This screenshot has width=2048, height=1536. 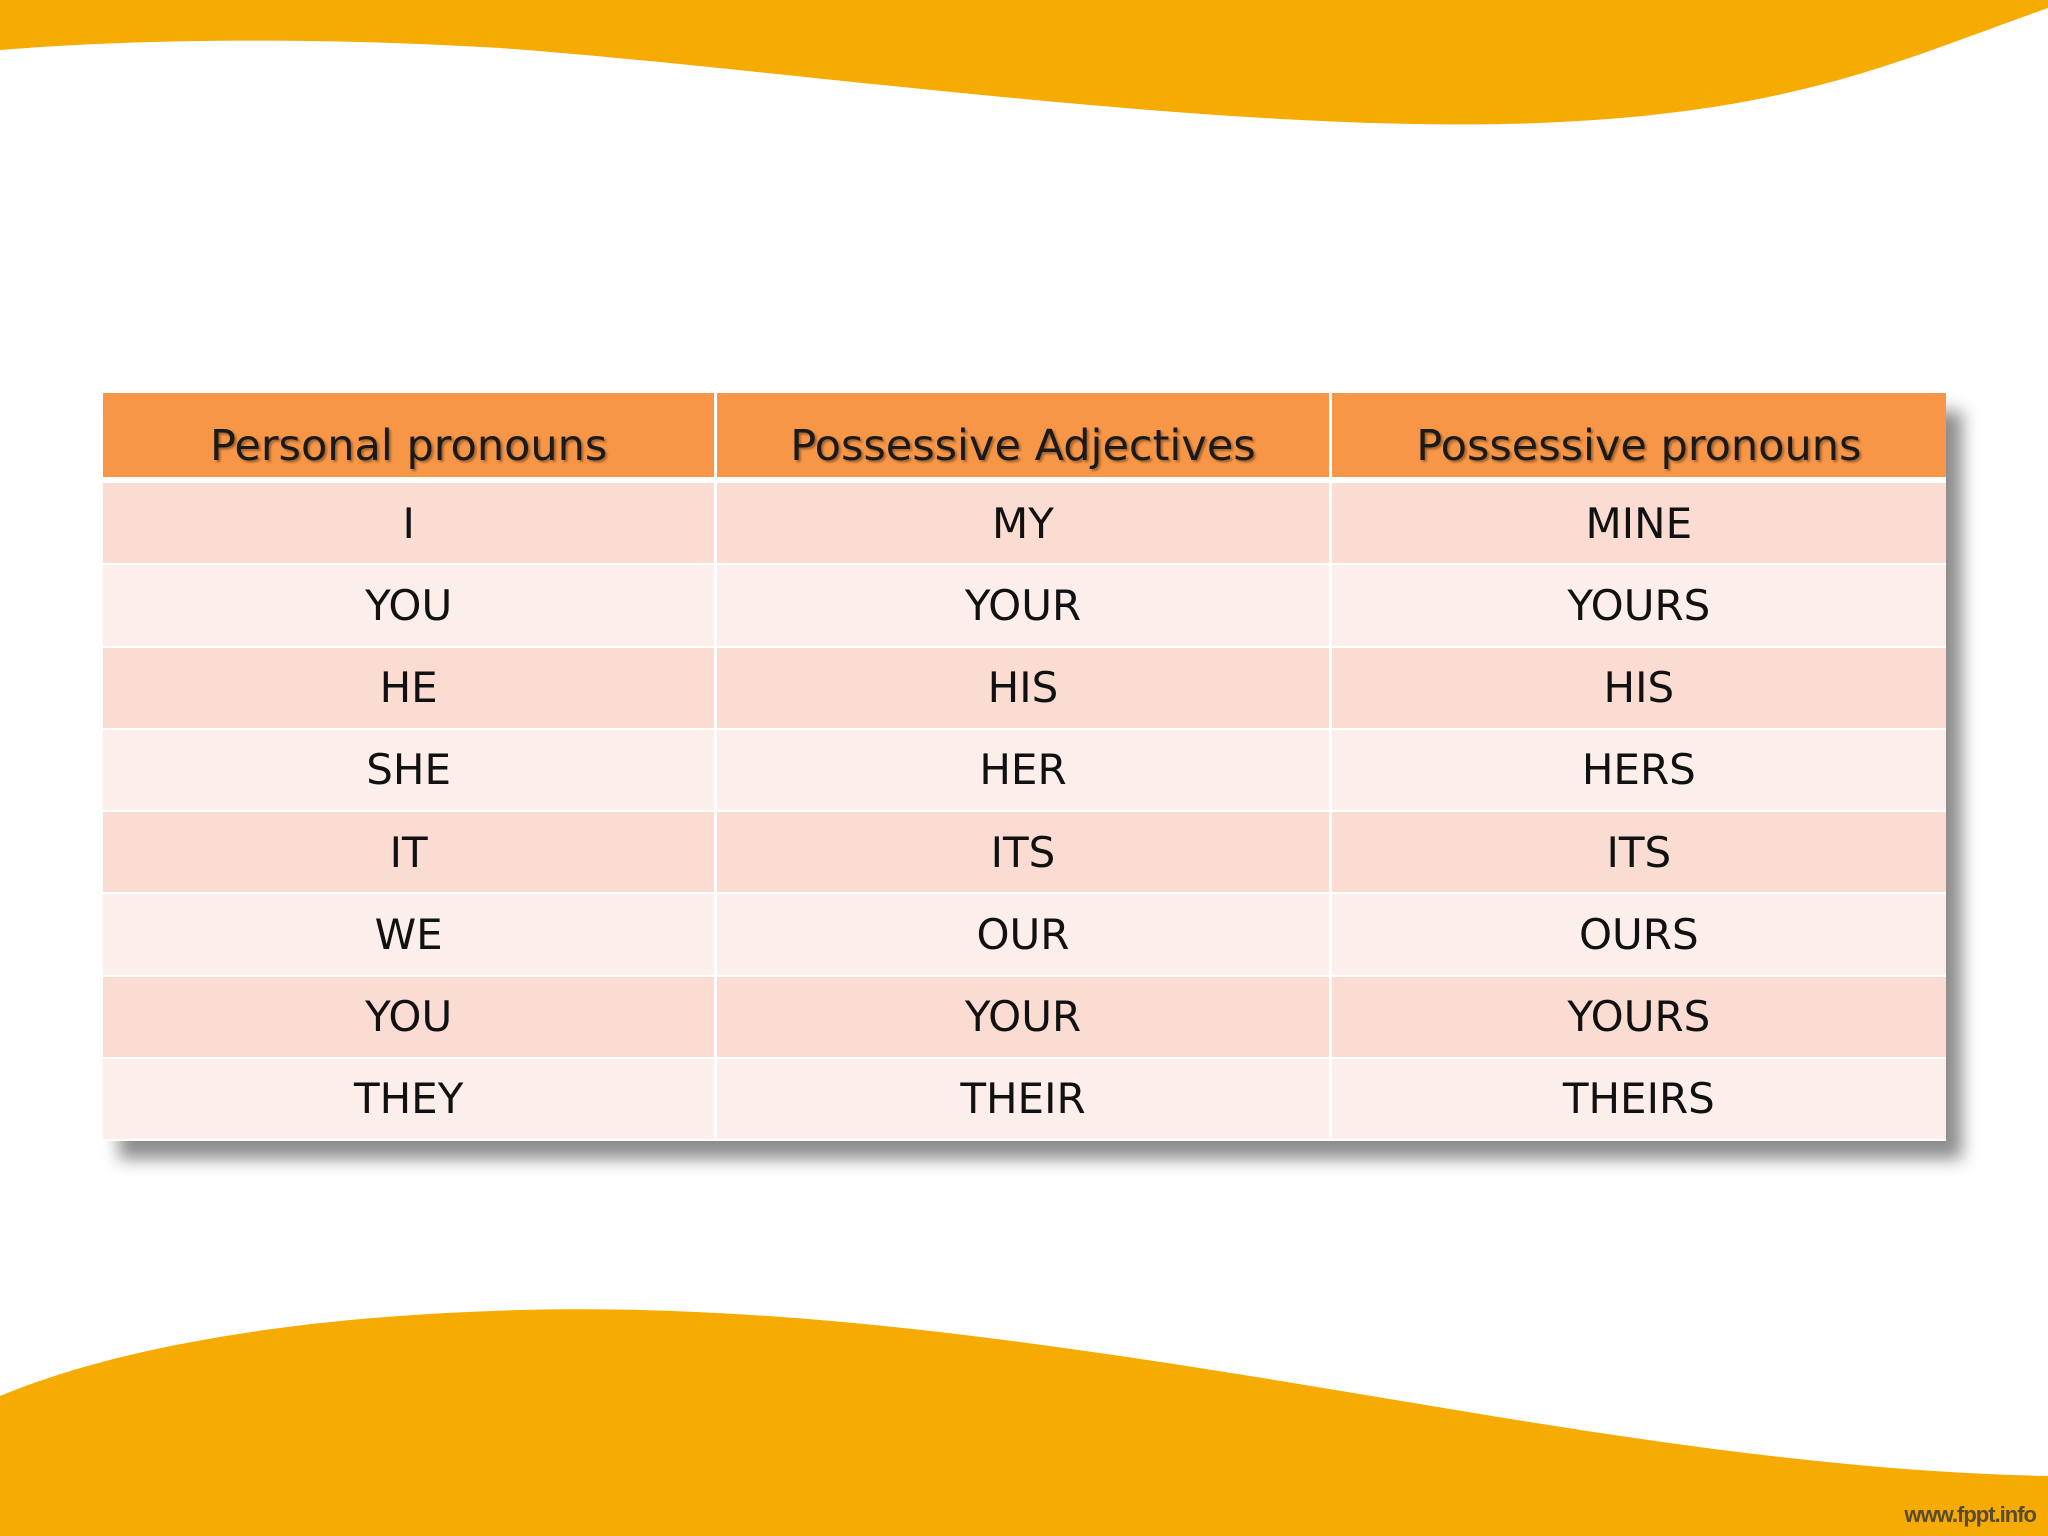 I want to click on table-cell: OUR, so click(x=1024, y=935).